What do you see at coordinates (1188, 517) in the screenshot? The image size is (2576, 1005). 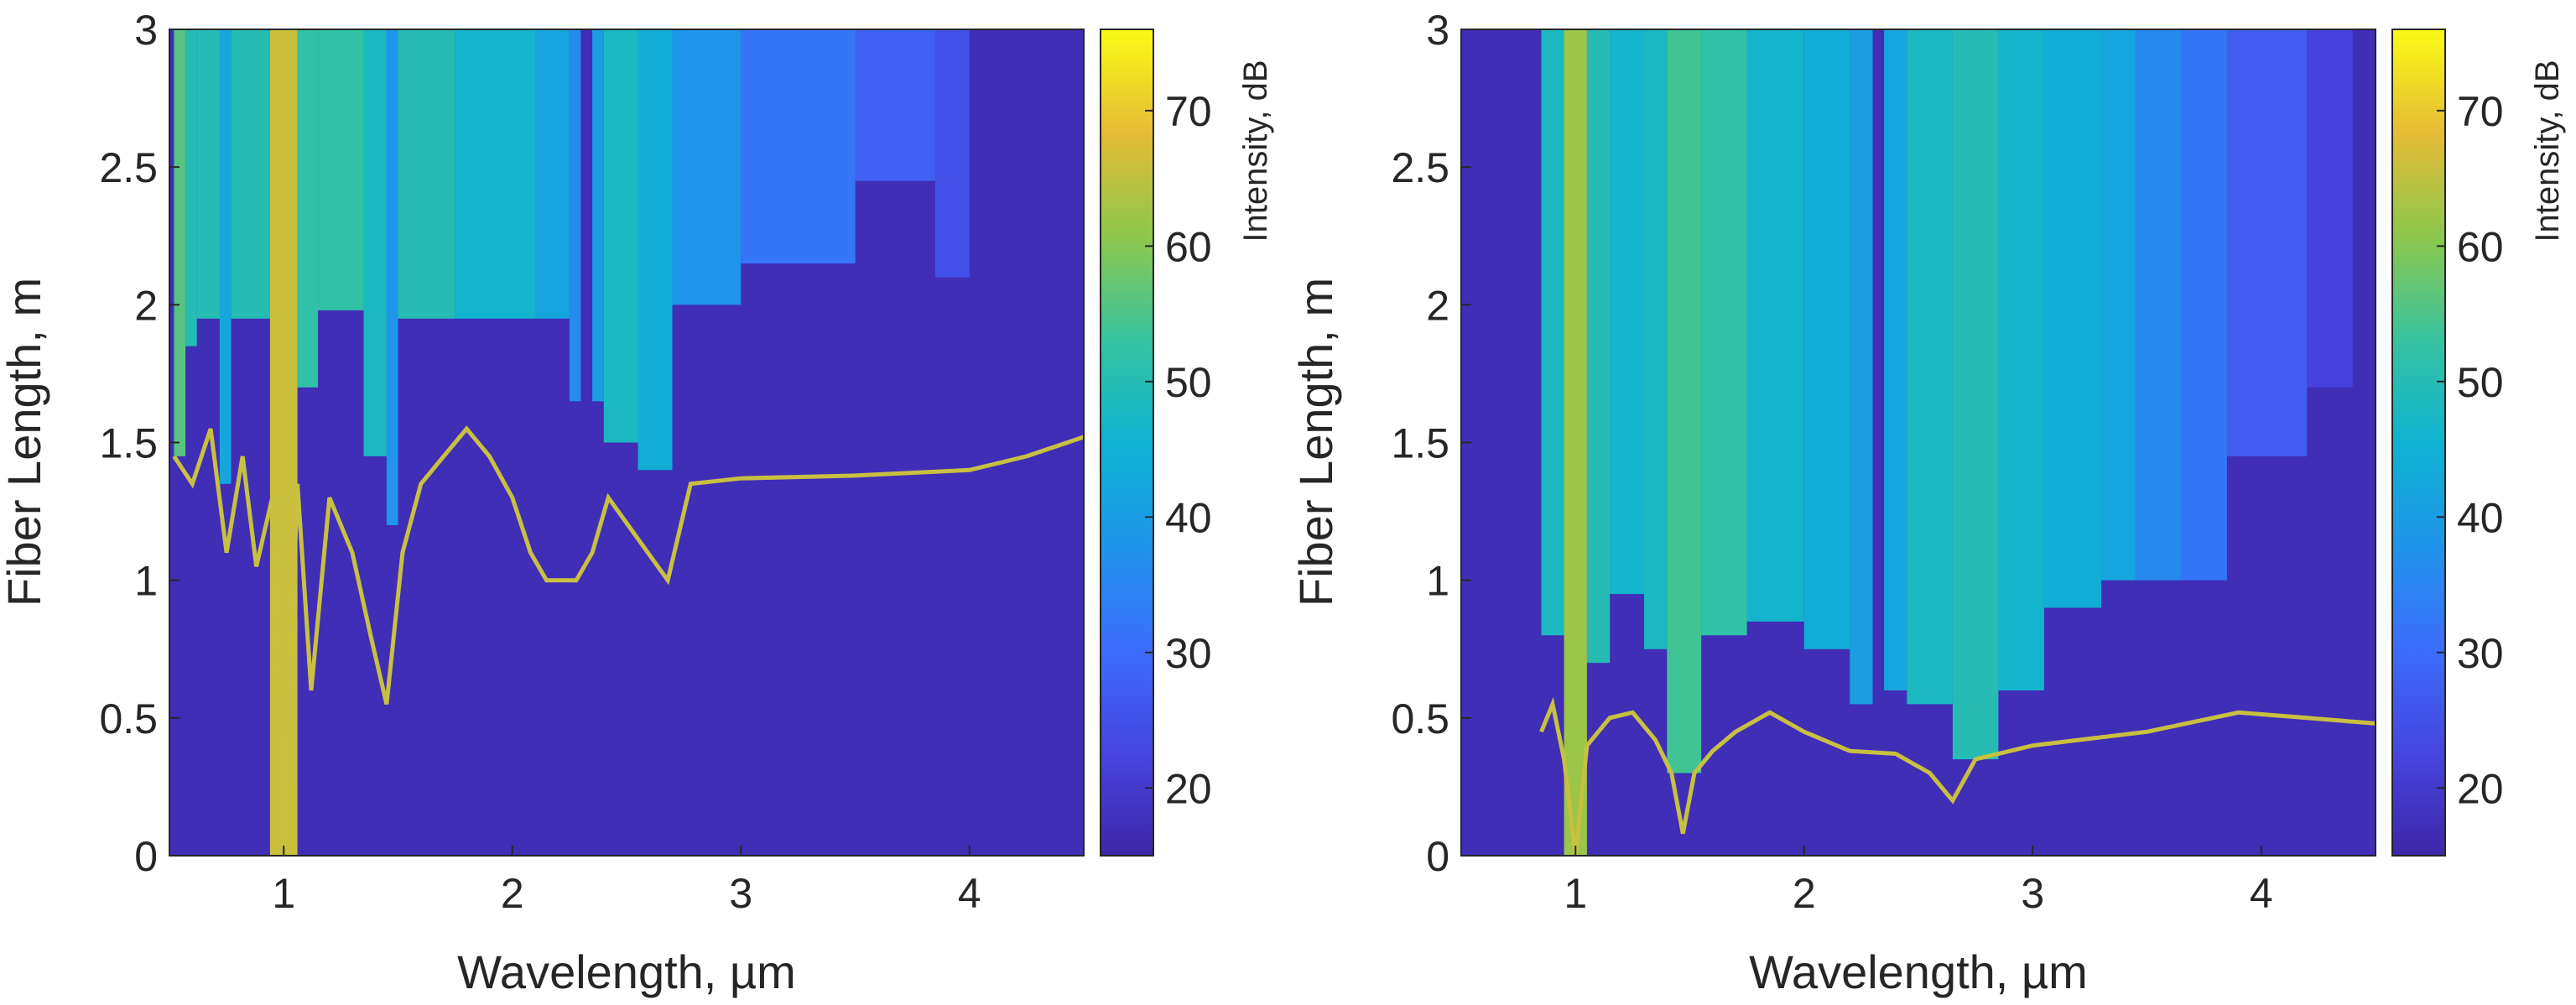 I see `left-colorbar-tick-label: 40` at bounding box center [1188, 517].